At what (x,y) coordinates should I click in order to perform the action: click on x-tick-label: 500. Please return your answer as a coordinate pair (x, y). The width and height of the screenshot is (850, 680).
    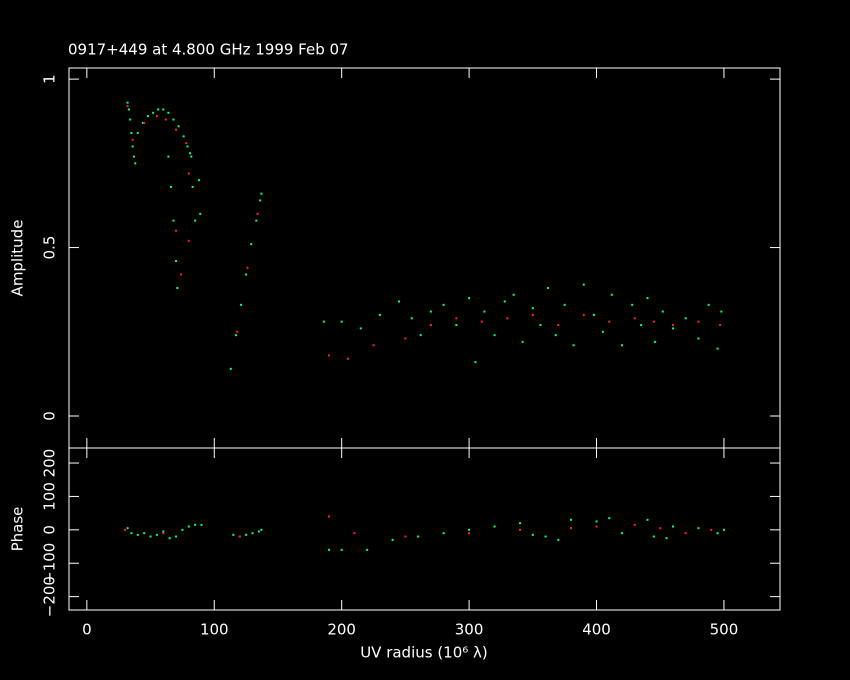
    Looking at the image, I should click on (724, 630).